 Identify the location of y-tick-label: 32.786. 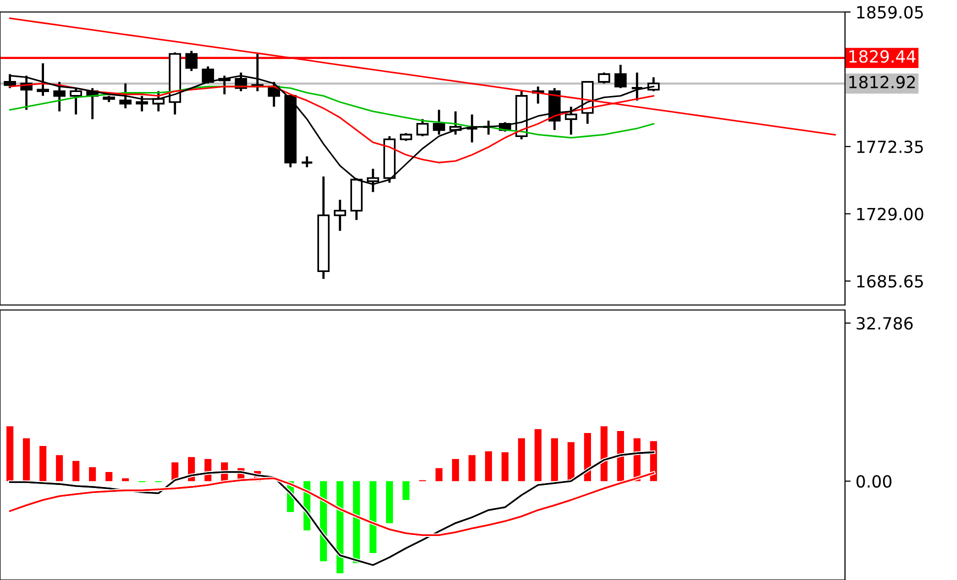
(884, 323).